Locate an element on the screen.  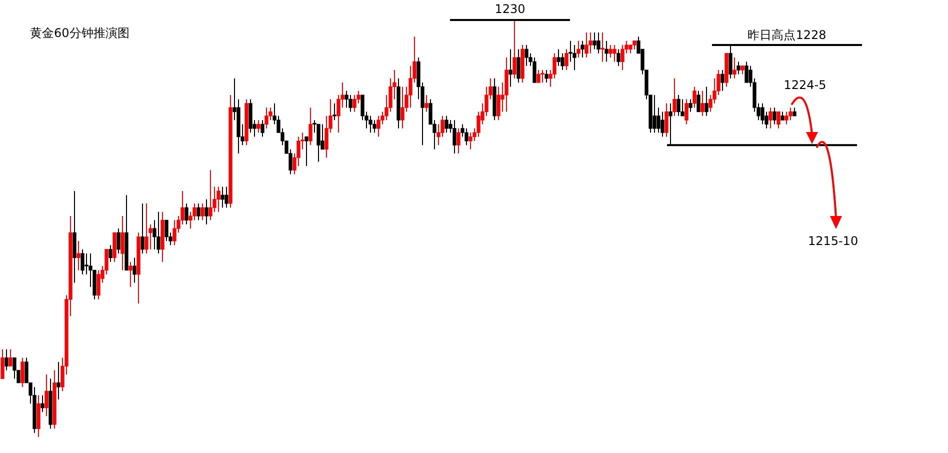
annotation: 昨日高点1228 is located at coordinates (787, 35).